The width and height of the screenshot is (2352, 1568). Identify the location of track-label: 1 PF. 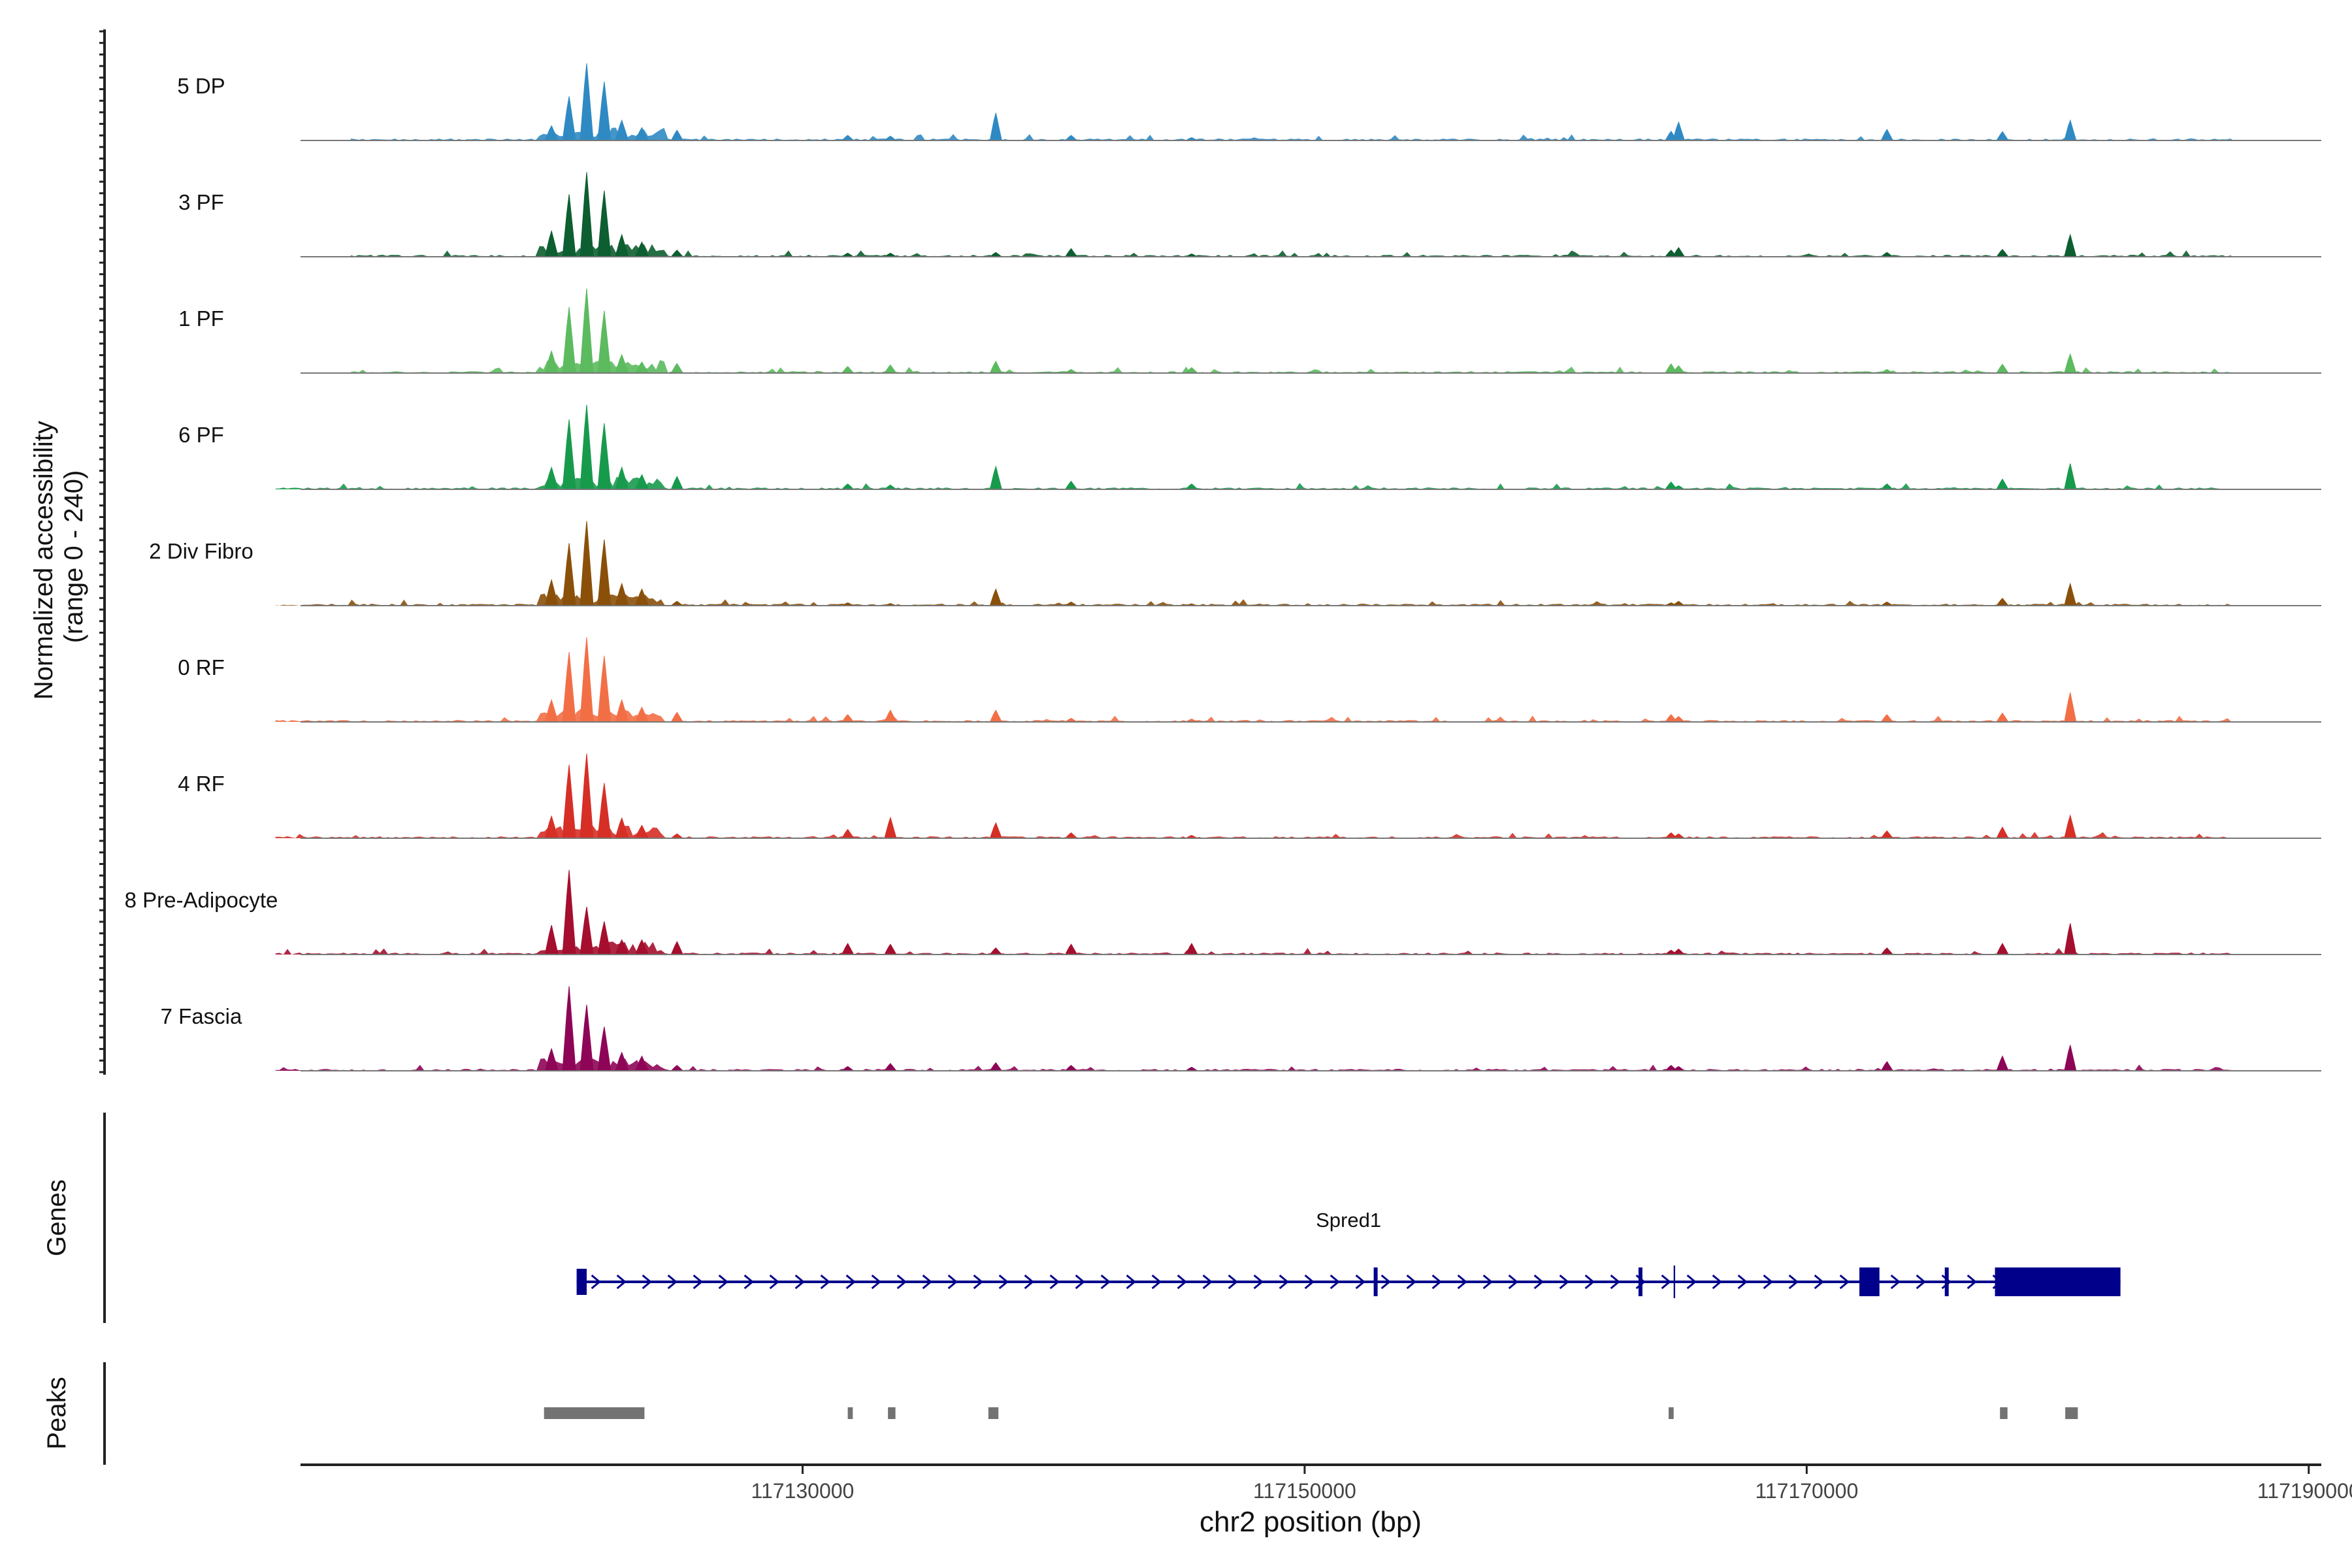
(201, 318).